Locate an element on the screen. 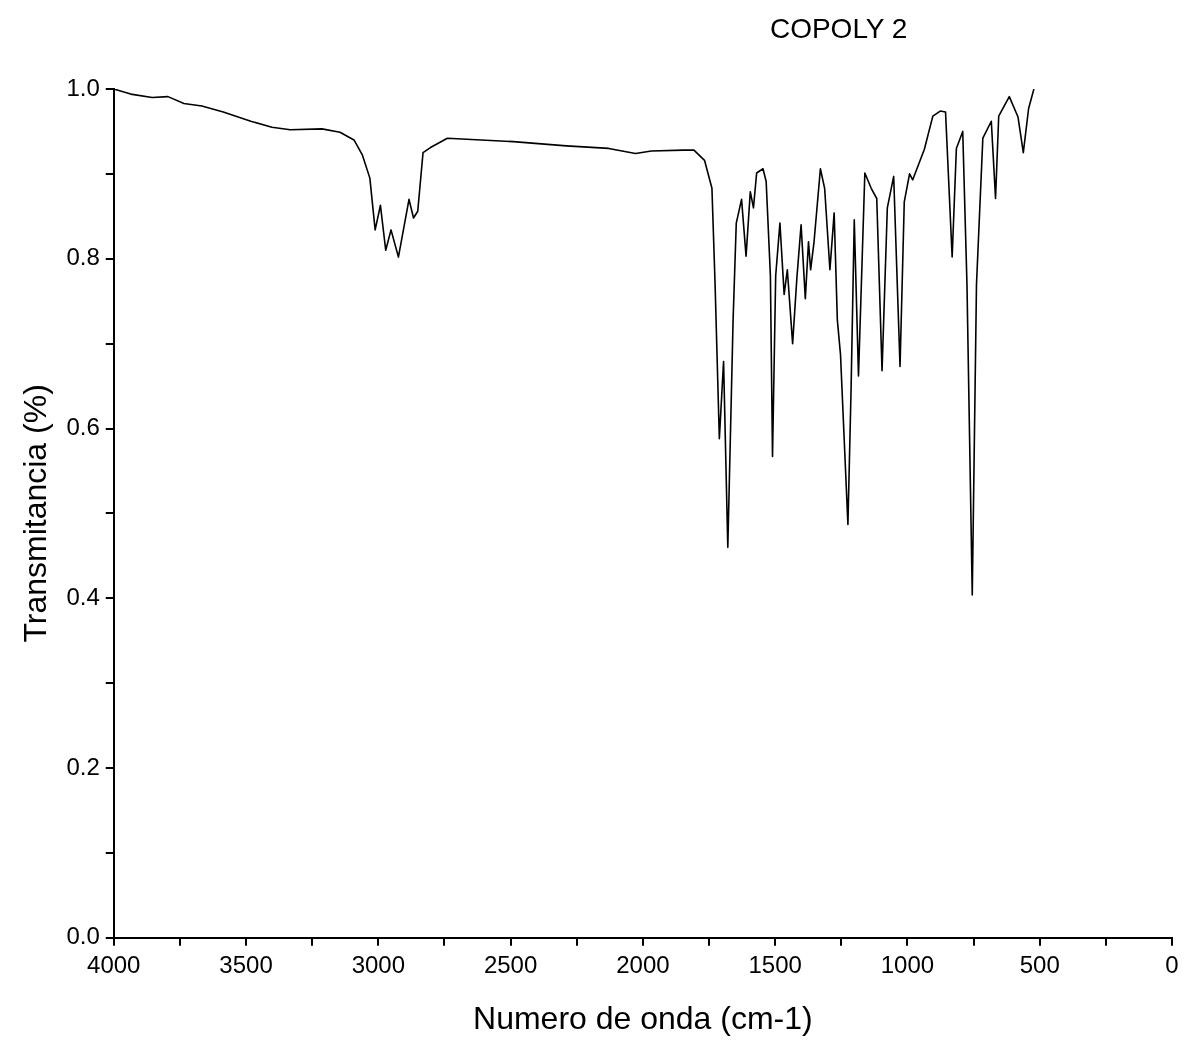  x-tick-label: 1500 is located at coordinates (775, 964).